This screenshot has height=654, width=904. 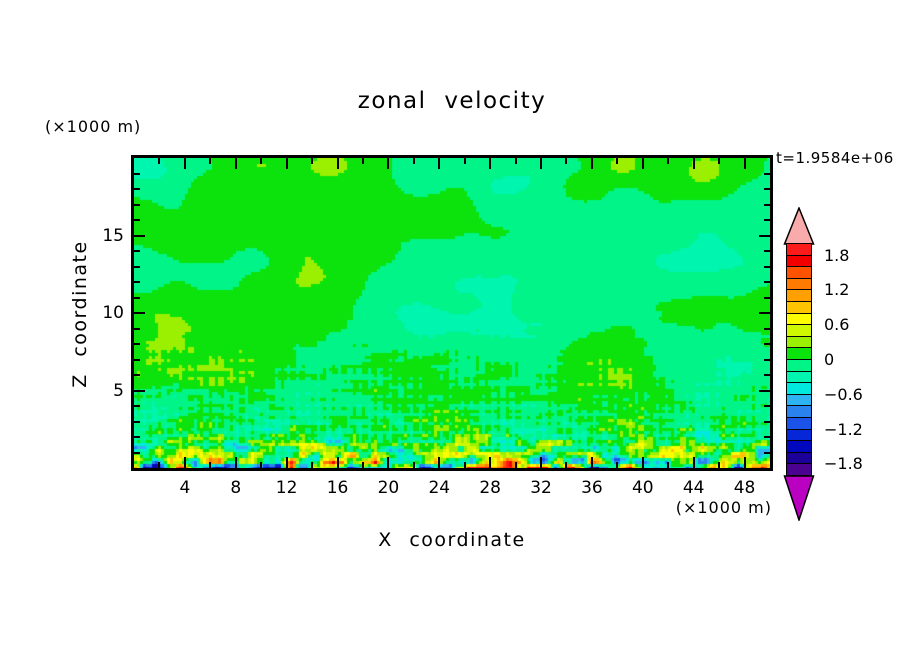 What do you see at coordinates (829, 359) in the screenshot?
I see `colorbar-label: 0` at bounding box center [829, 359].